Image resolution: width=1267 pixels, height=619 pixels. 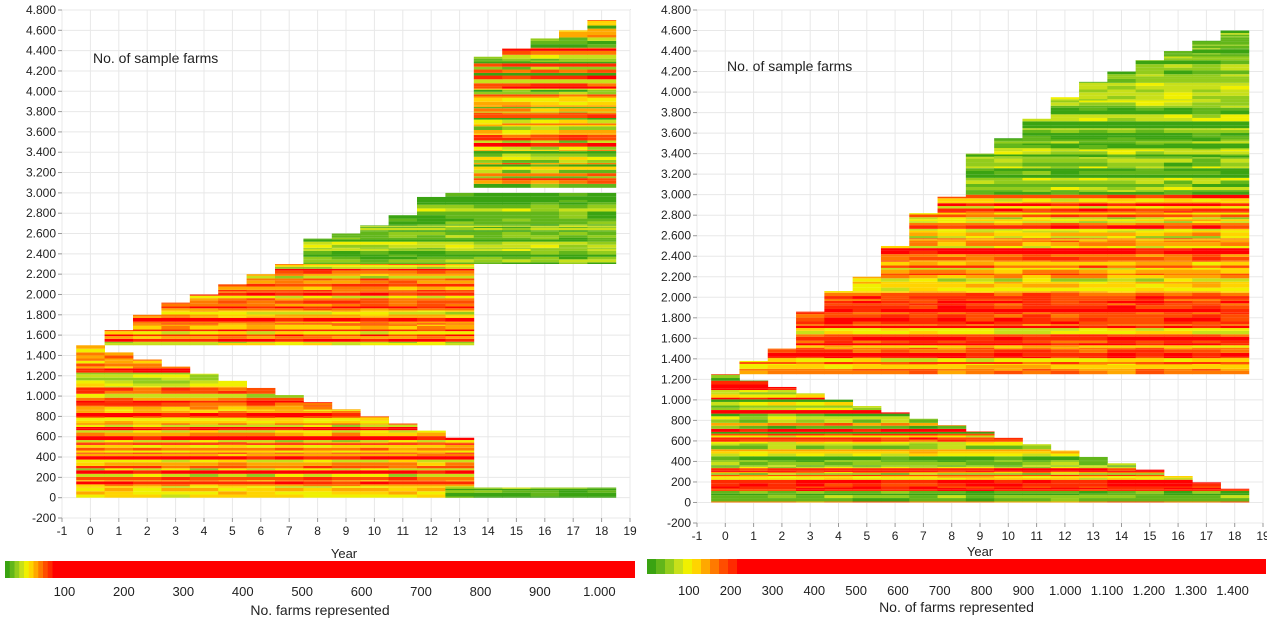 I want to click on y-tick-label: 400, so click(x=46, y=457).